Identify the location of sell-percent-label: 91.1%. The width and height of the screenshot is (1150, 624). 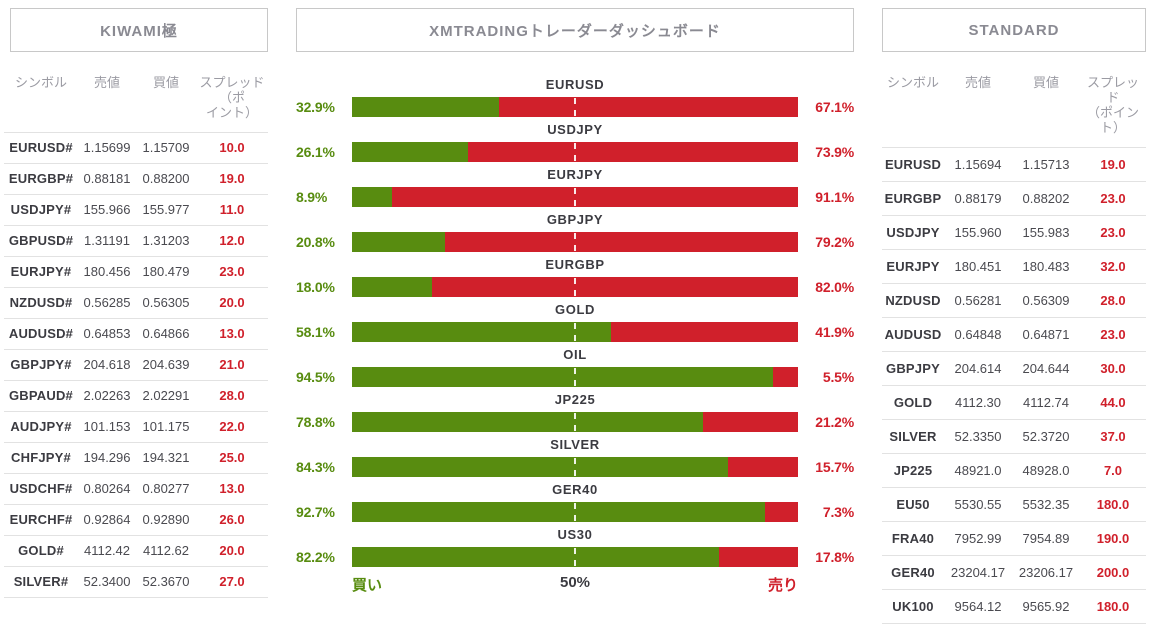
(834, 197).